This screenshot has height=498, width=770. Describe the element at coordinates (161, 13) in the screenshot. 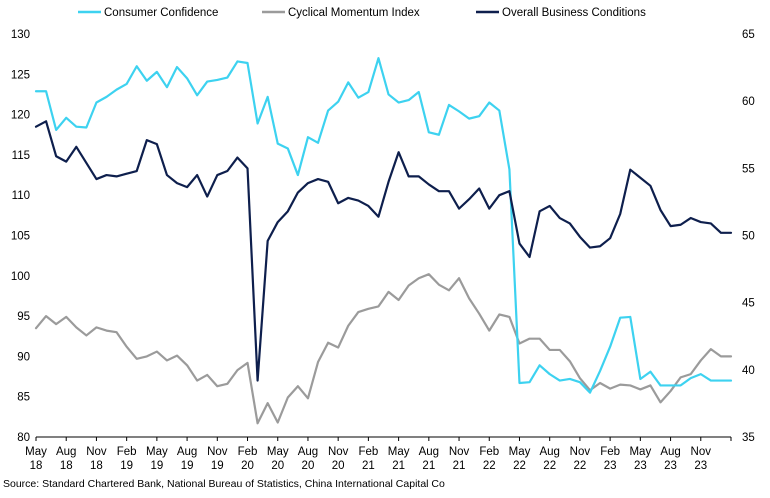

I see `legend-label: Consumer Confidence` at that location.